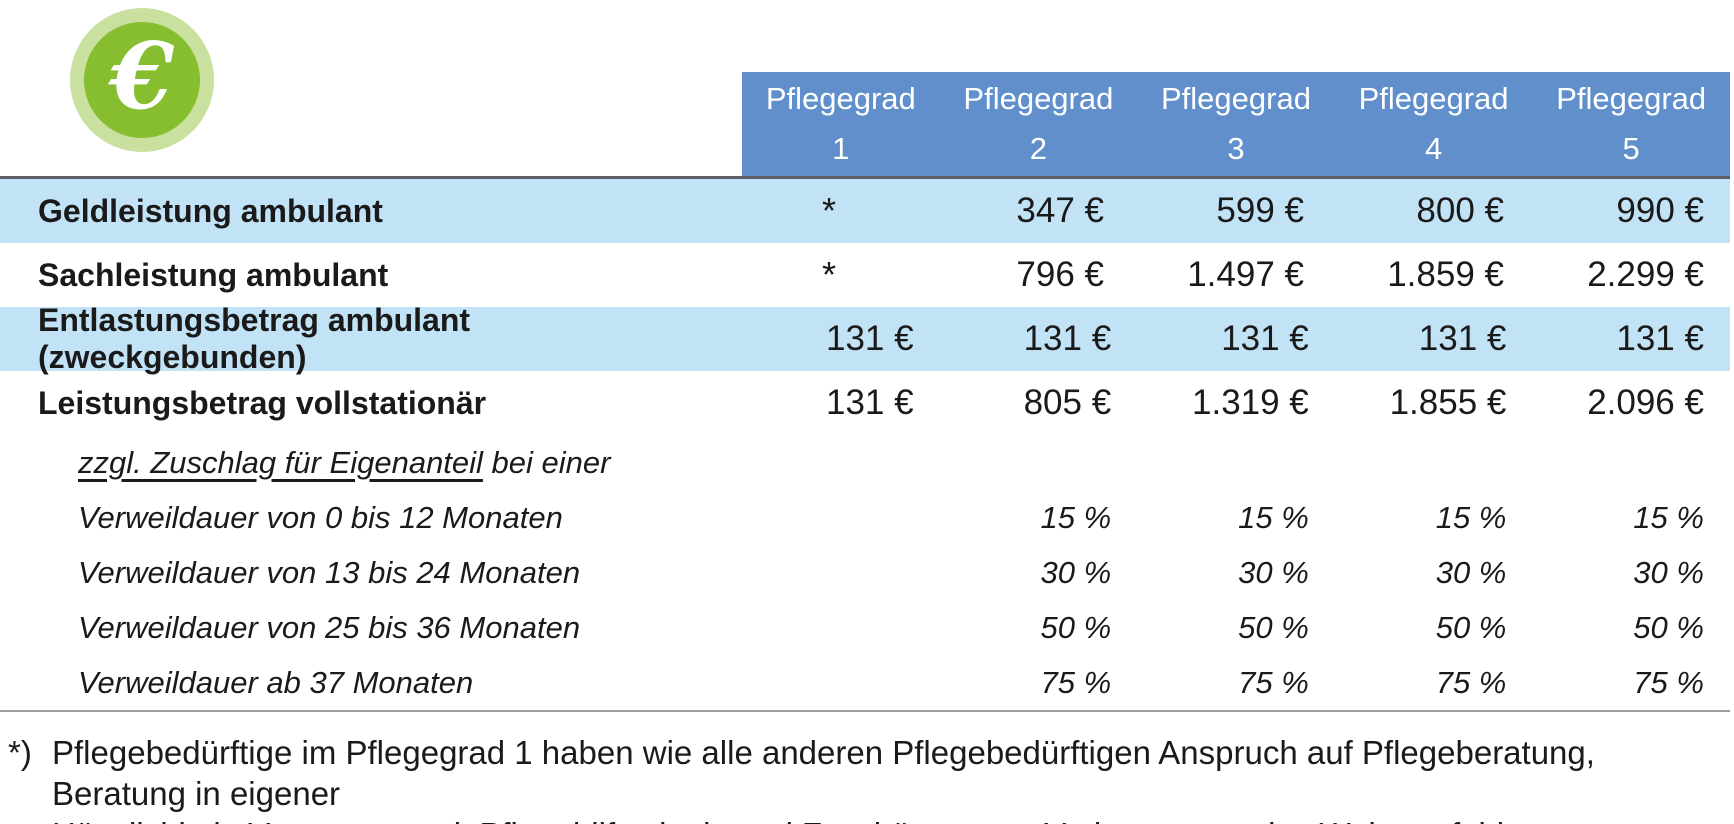  Describe the element at coordinates (1236, 124) in the screenshot. I see `column-header-pflegegrad-3: Pflegegrad 3` at that location.